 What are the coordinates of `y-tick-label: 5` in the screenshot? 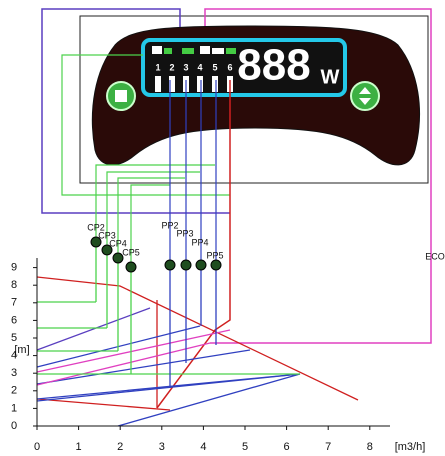 It's located at (14, 338).